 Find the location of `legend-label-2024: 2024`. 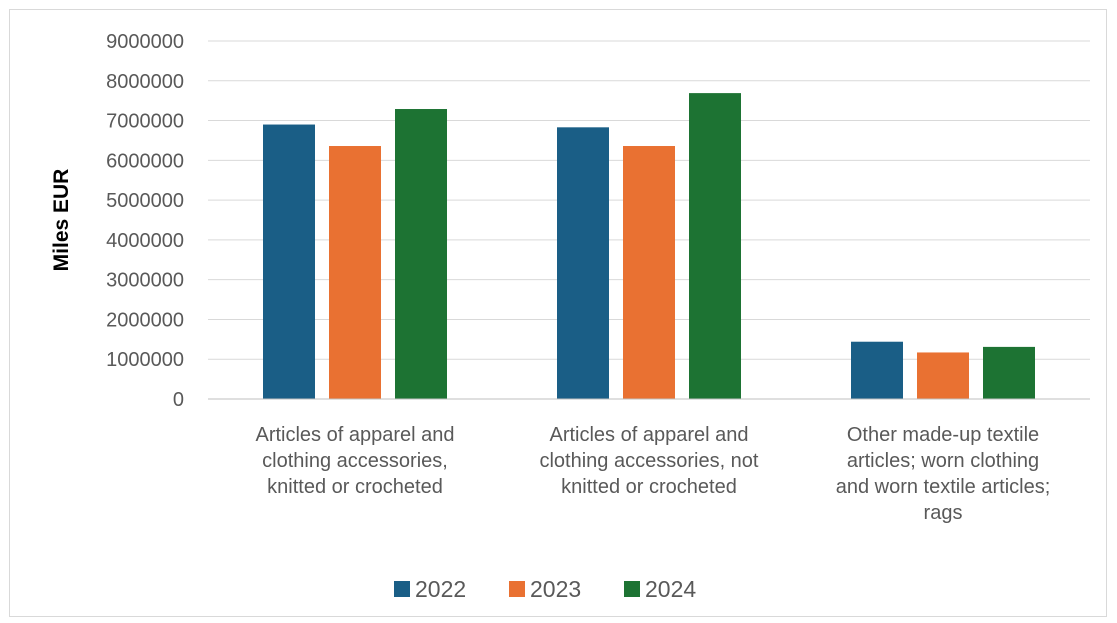

legend-label-2024: 2024 is located at coordinates (670, 589).